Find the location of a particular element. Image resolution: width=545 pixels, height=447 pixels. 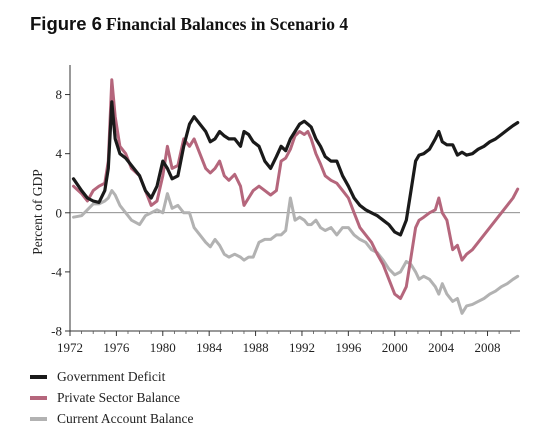

figure-number: Figure 6 is located at coordinates (66, 23).